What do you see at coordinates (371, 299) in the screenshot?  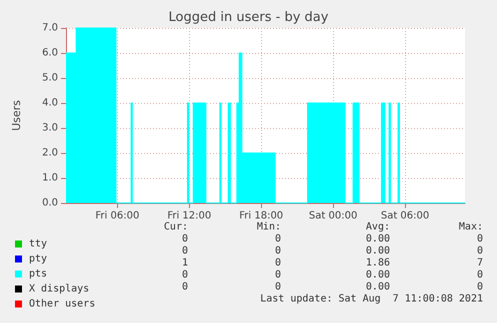 I see `text: Last update: Sat Aug 7 11:00:08 2021` at bounding box center [371, 299].